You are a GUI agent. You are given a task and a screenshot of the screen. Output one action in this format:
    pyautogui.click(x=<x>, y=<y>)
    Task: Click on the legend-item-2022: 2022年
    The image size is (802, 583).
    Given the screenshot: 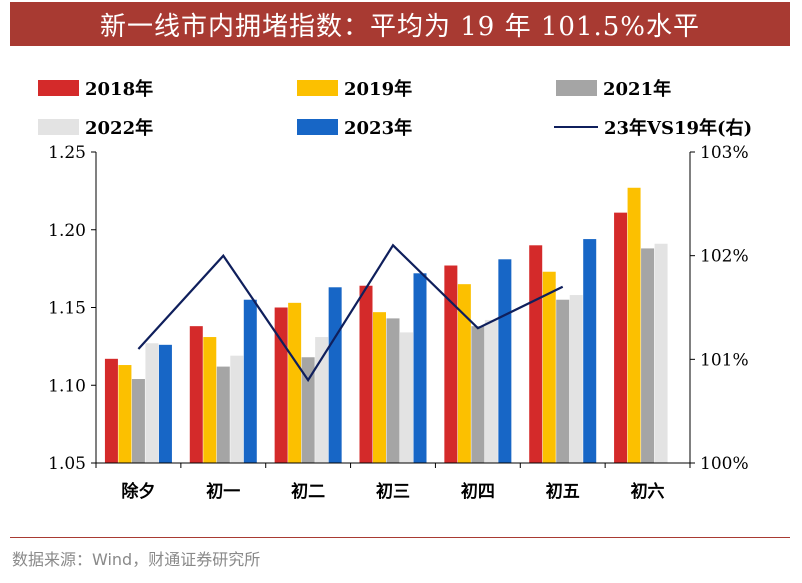 What is the action you would take?
    pyautogui.click(x=95, y=127)
    